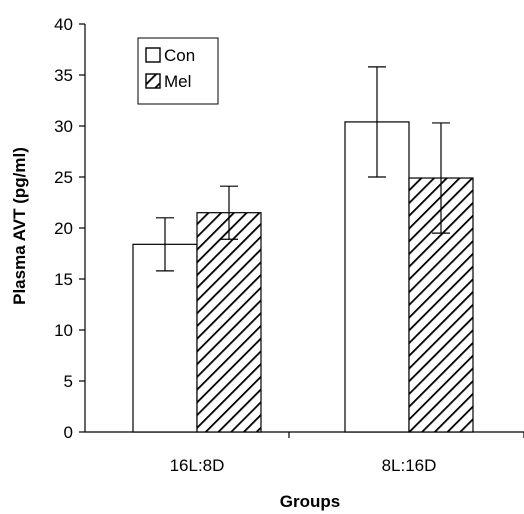 The image size is (524, 514). What do you see at coordinates (177, 81) in the screenshot?
I see `legend-label-mel: Mel` at bounding box center [177, 81].